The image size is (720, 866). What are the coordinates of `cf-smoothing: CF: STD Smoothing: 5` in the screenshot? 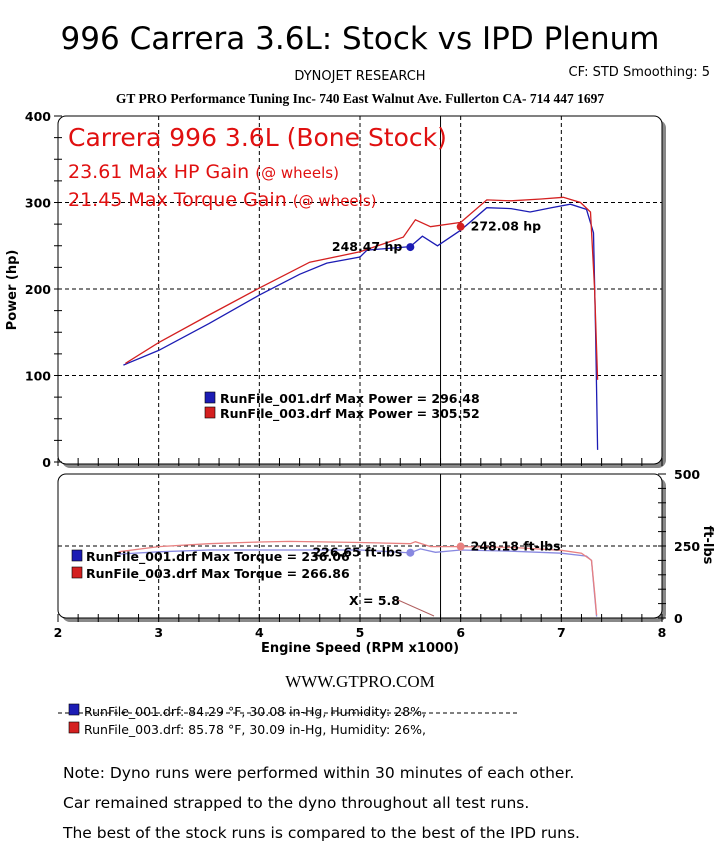 It's located at (639, 72).